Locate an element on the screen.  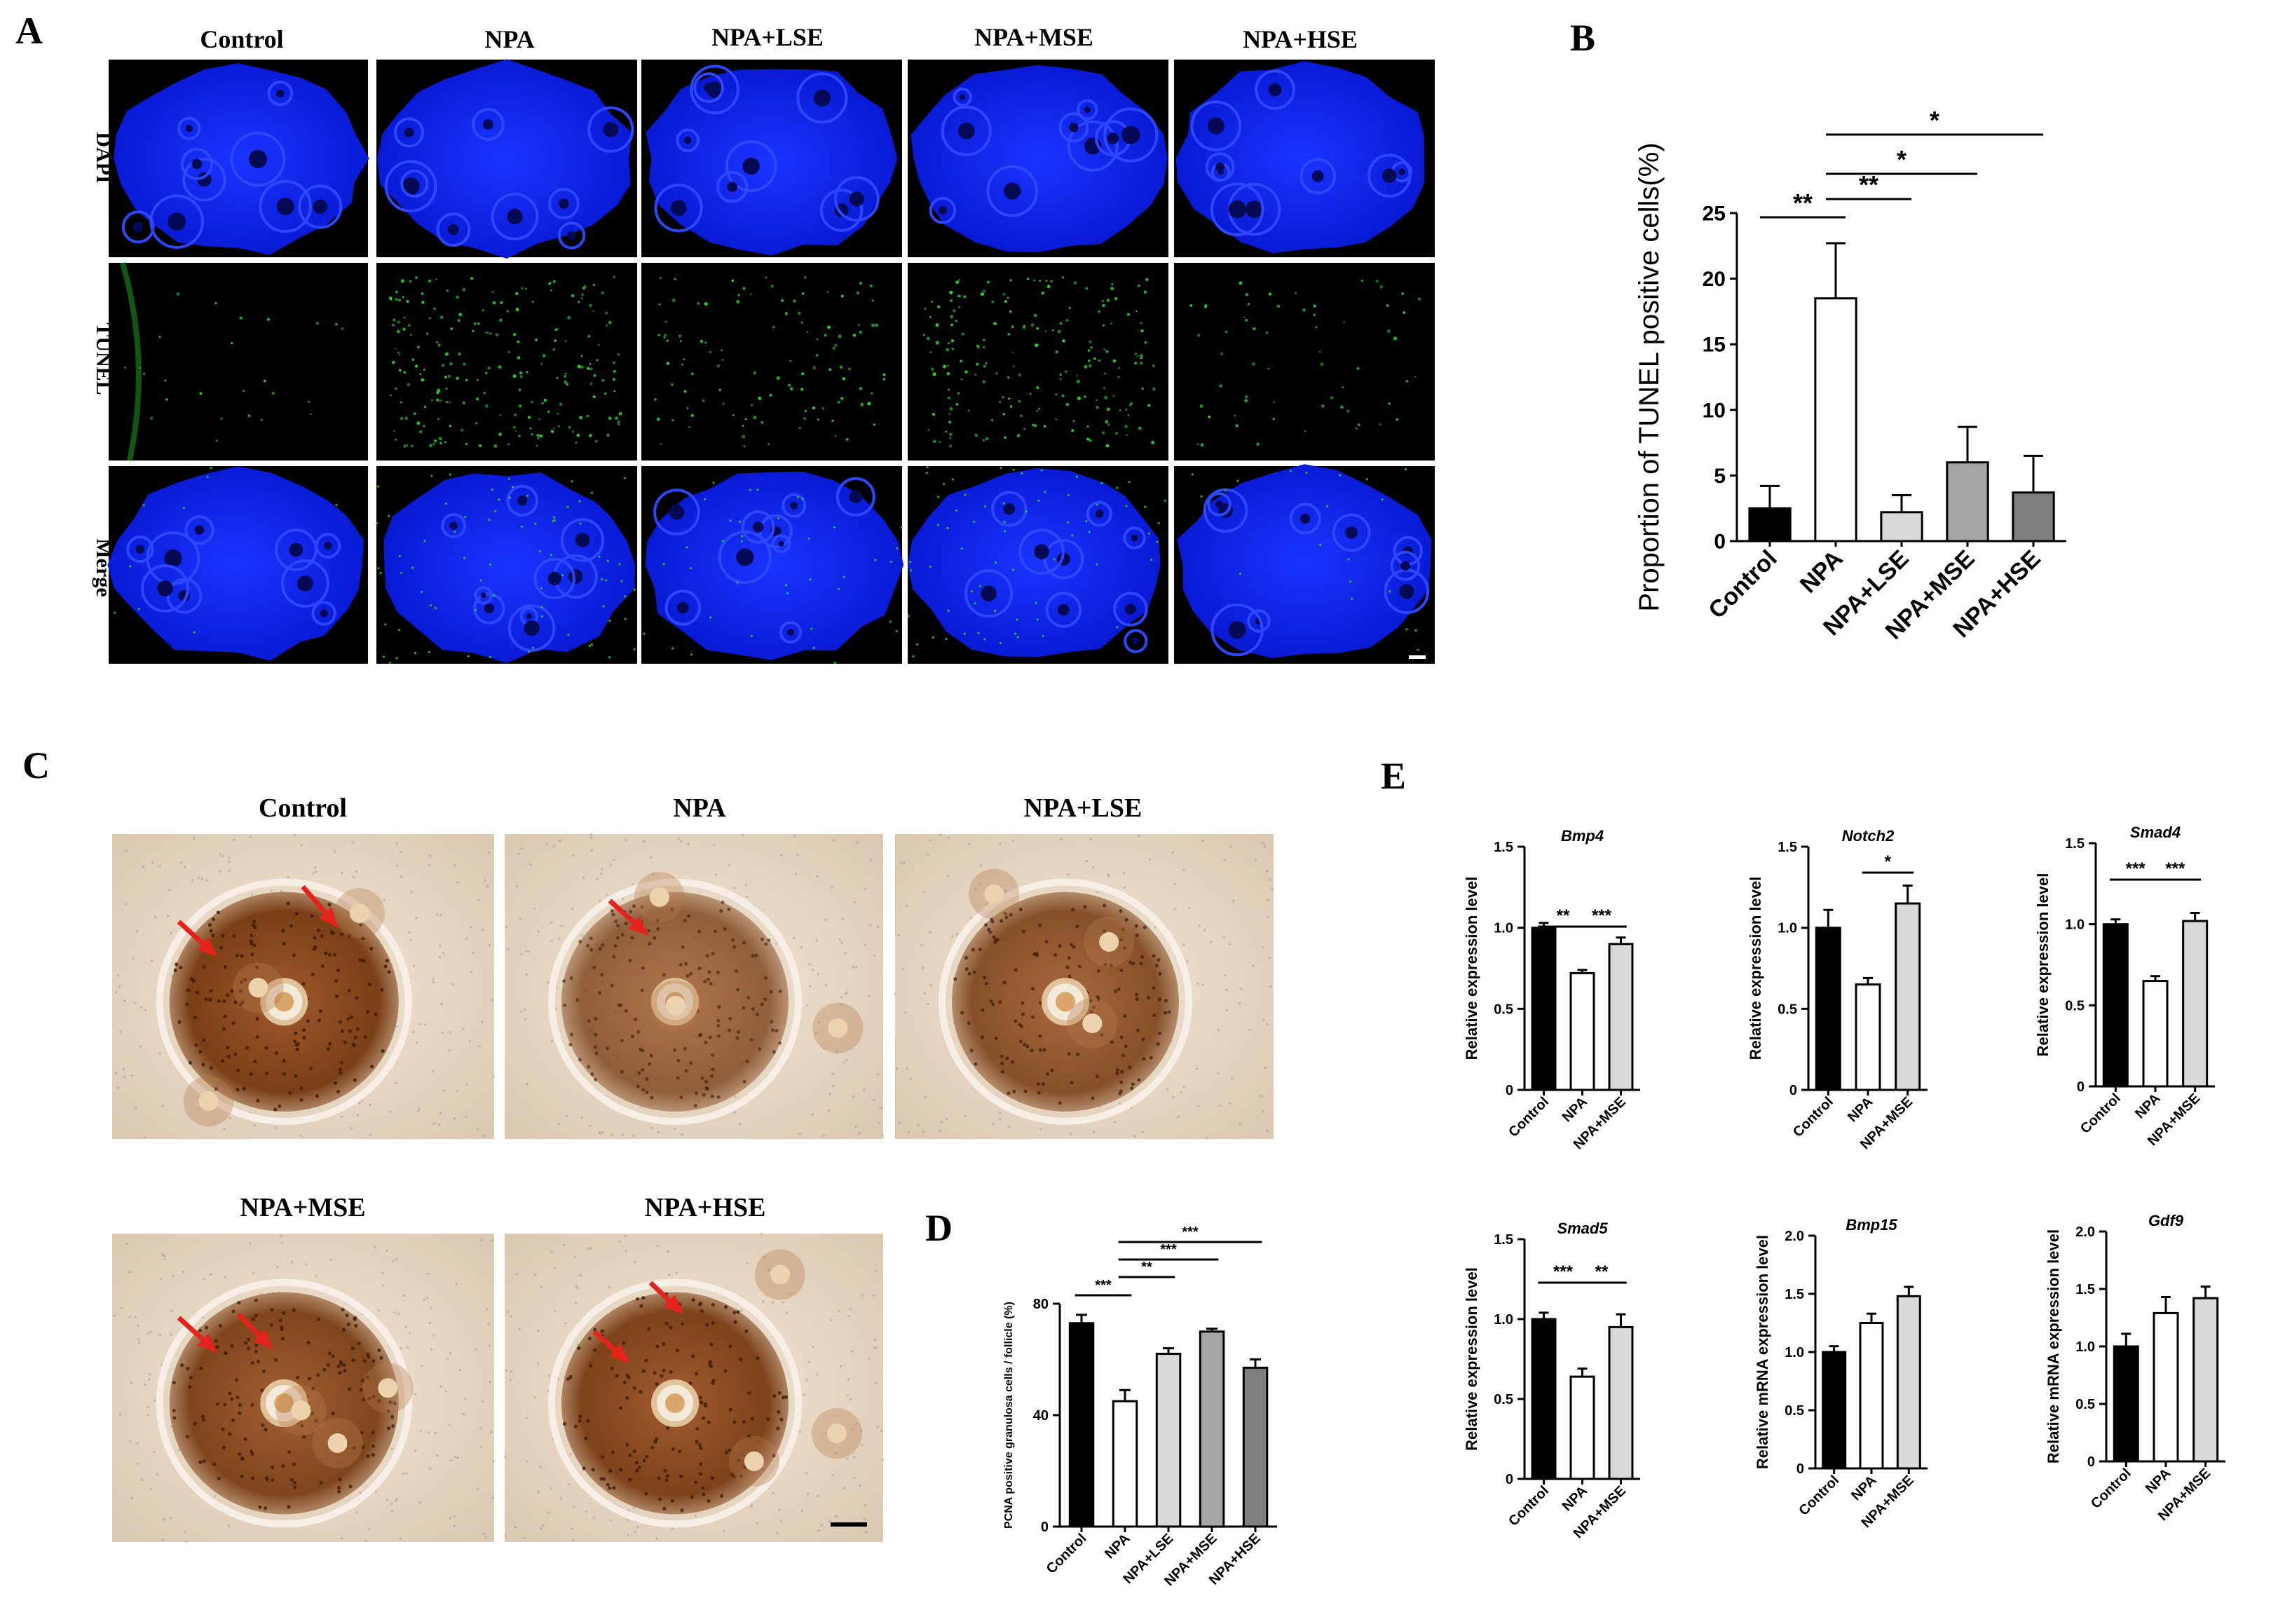
panel-c-title-control: Control is located at coordinates (303, 808).